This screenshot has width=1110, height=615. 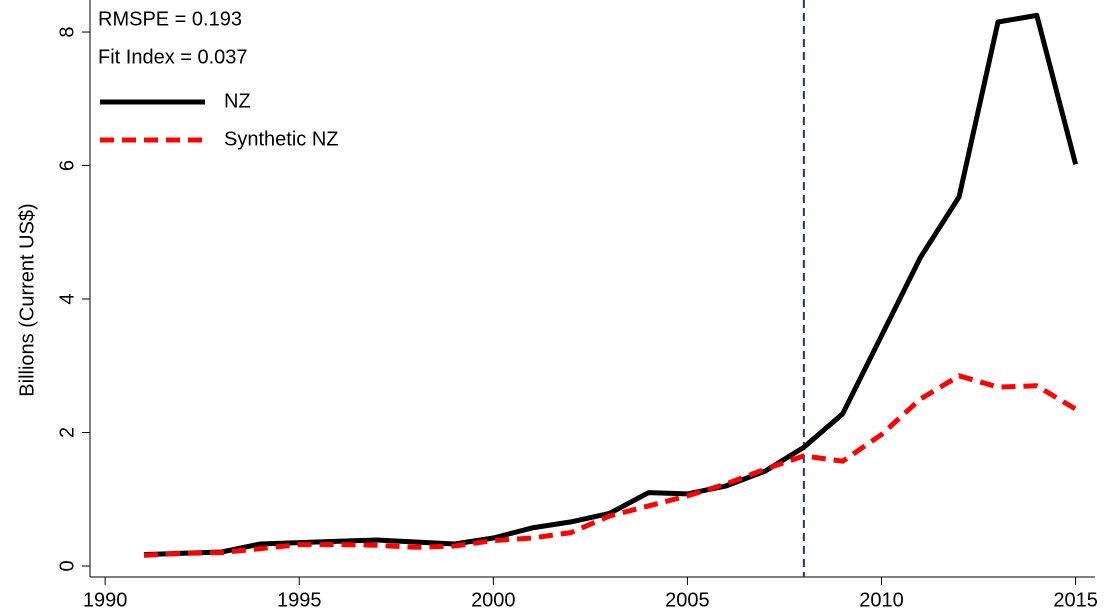 What do you see at coordinates (281, 139) in the screenshot?
I see `legend-label: Synthetic NZ` at bounding box center [281, 139].